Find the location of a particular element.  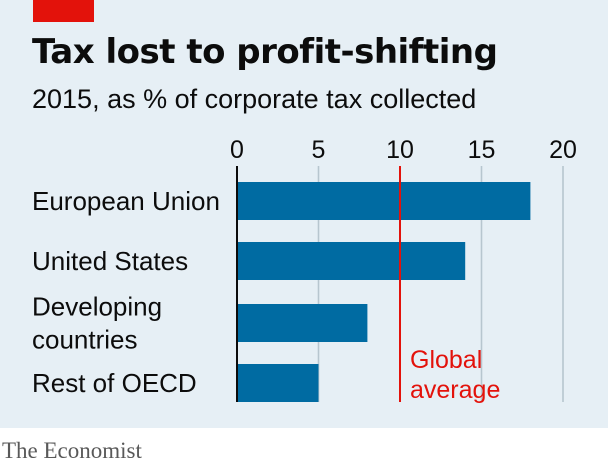

brand-tag is located at coordinates (63, 11).